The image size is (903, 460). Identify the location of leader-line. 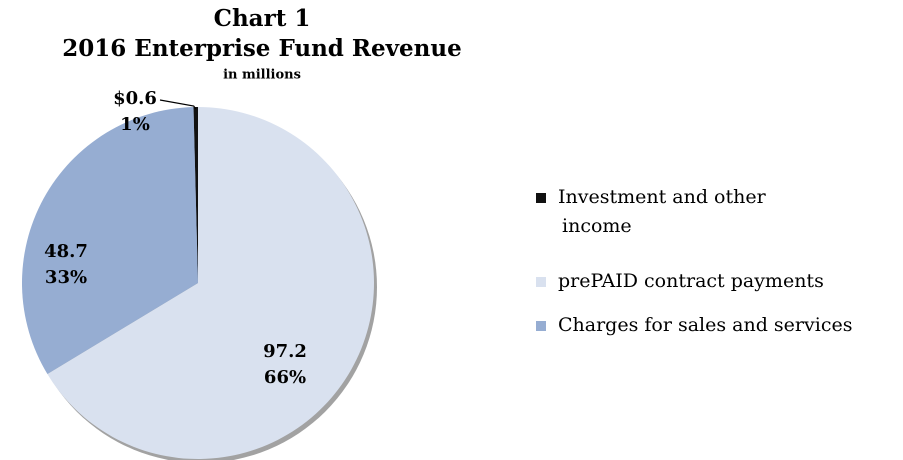
(178, 104).